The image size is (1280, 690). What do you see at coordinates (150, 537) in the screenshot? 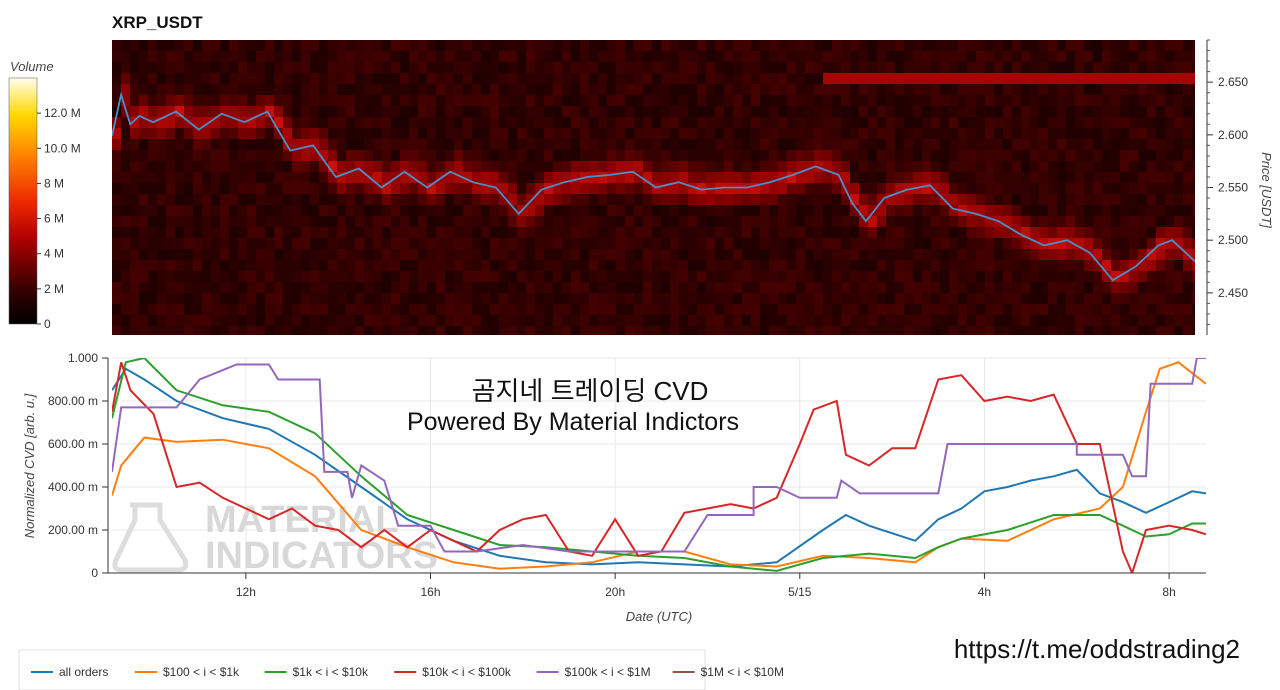
I see `flask-icon` at bounding box center [150, 537].